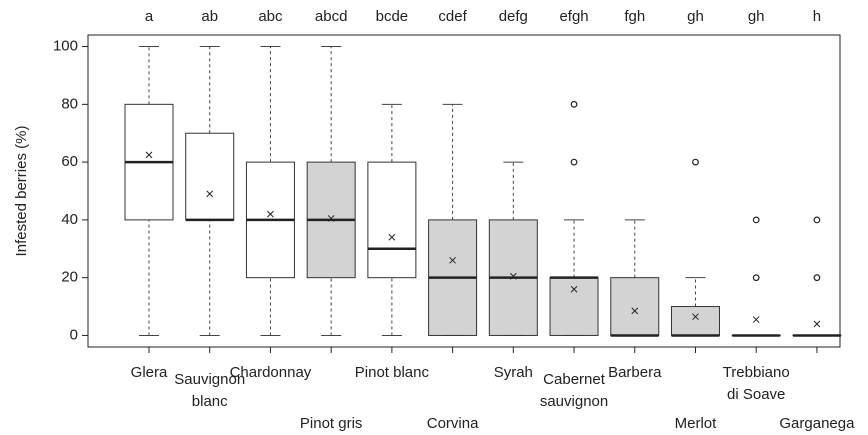  What do you see at coordinates (149, 16) in the screenshot?
I see `group-letter: a` at bounding box center [149, 16].